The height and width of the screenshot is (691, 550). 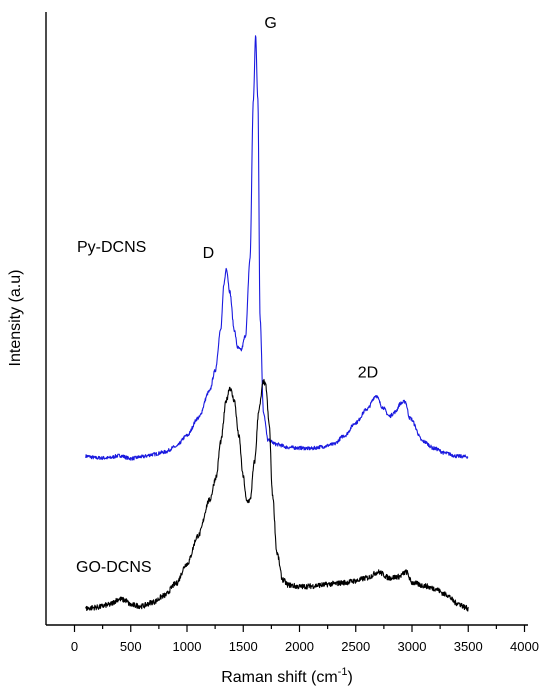 What do you see at coordinates (114, 567) in the screenshot?
I see `series-label-go-dcns: GO-DCNS` at bounding box center [114, 567].